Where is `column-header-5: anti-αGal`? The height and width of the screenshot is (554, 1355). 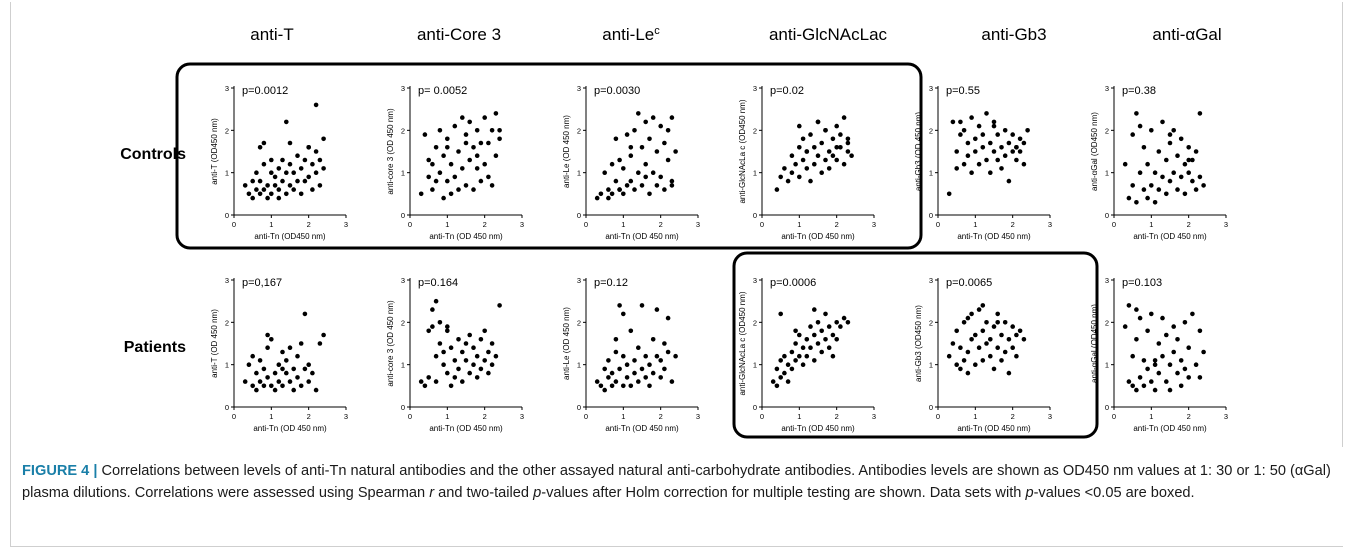 column-header-5: anti-αGal is located at coordinates (1186, 34).